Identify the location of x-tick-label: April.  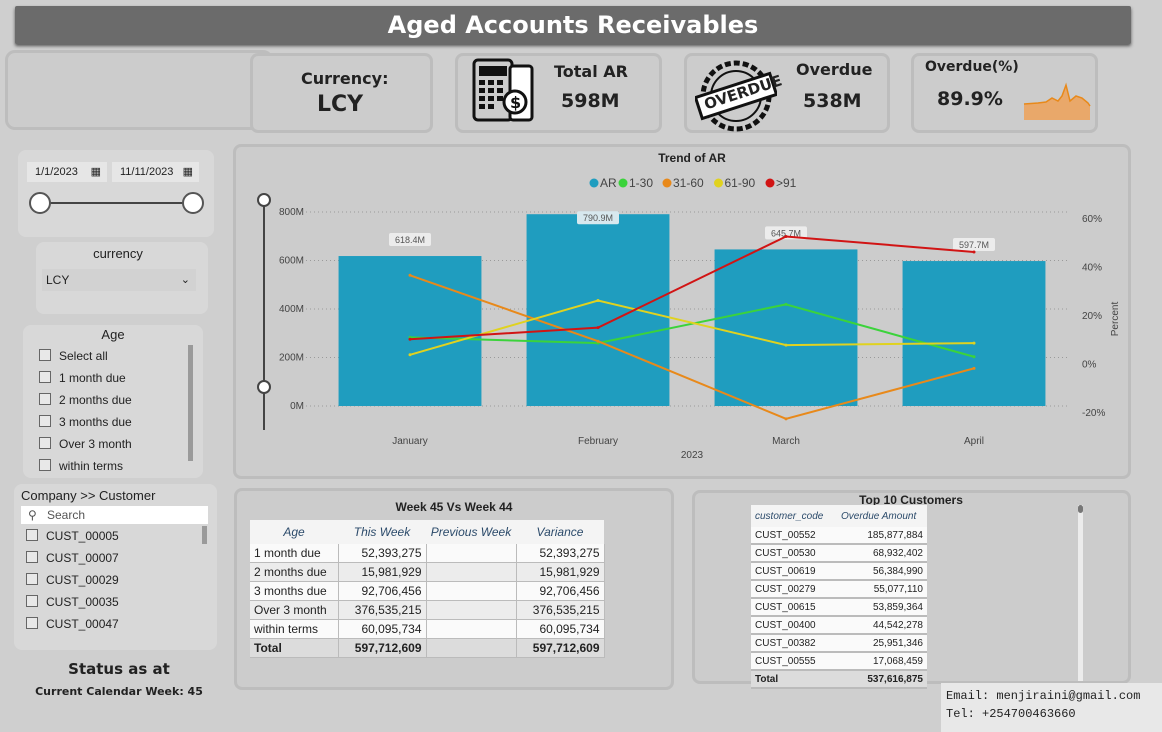
(974, 441).